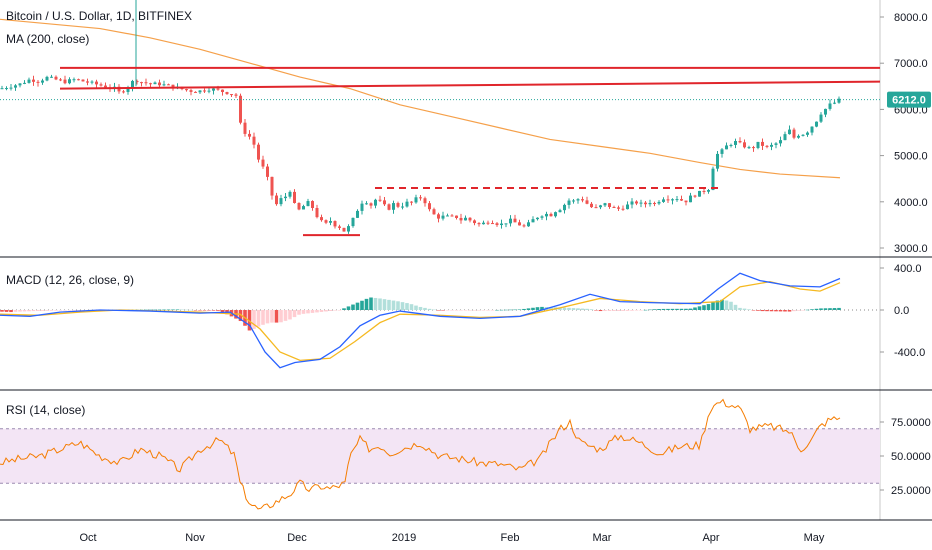  What do you see at coordinates (451, 538) in the screenshot?
I see `x-axis: Oct Nov Dec 2019 Feb Mar Apr May` at bounding box center [451, 538].